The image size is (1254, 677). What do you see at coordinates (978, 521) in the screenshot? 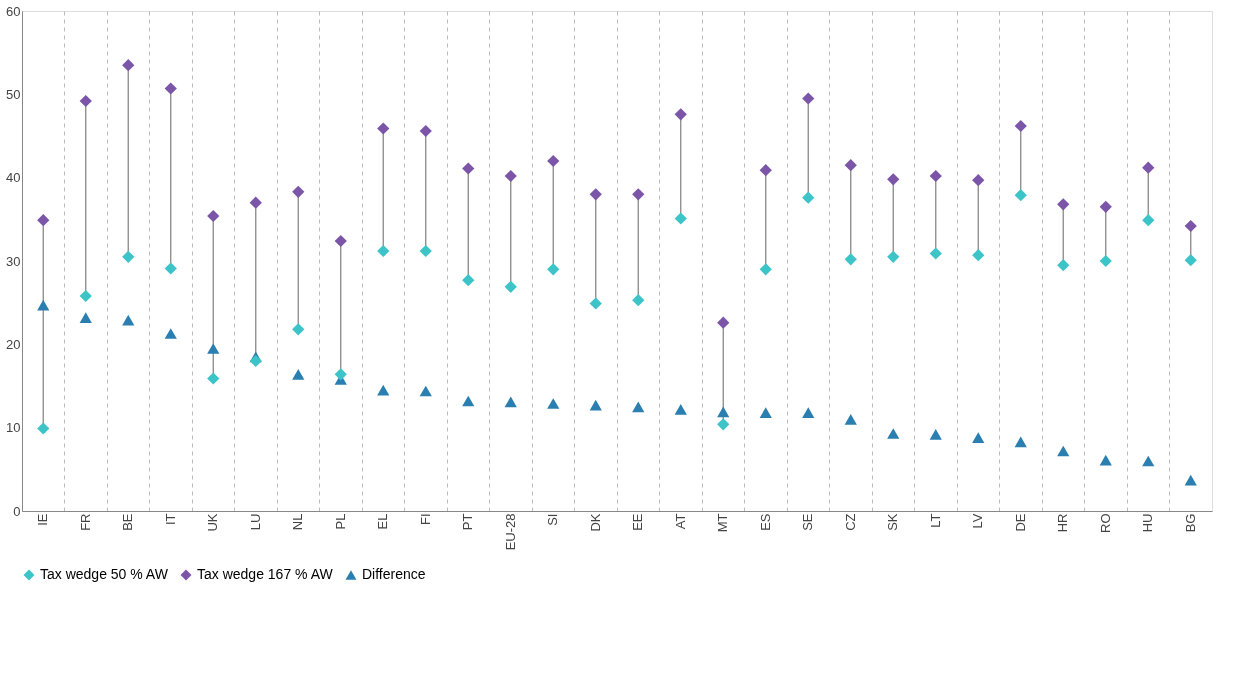
I see `x-tick-label: LV` at bounding box center [978, 521].